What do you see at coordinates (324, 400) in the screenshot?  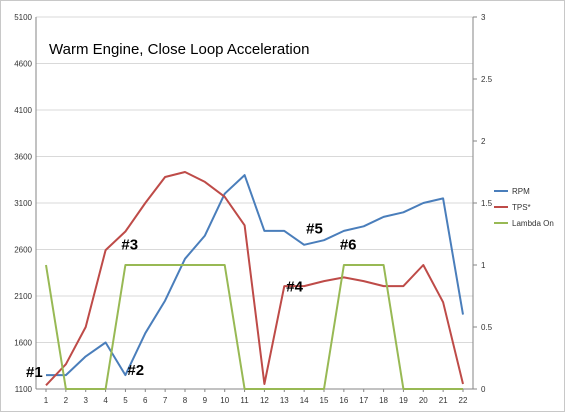 I see `x-tick-label: 15` at bounding box center [324, 400].